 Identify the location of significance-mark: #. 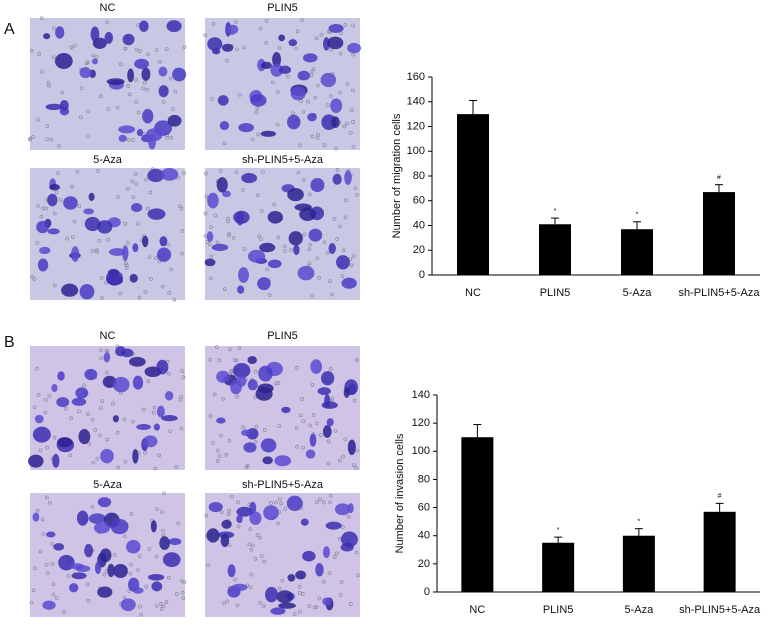
(719, 178).